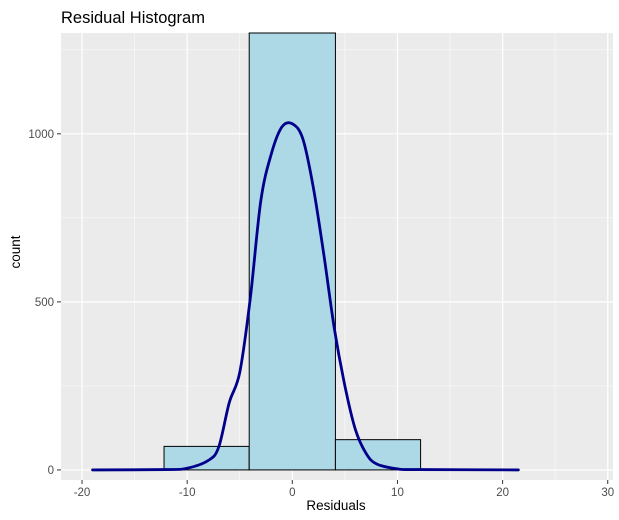 This screenshot has height=520, width=619. Describe the element at coordinates (397, 493) in the screenshot. I see `x-tick-label: 10` at that location.